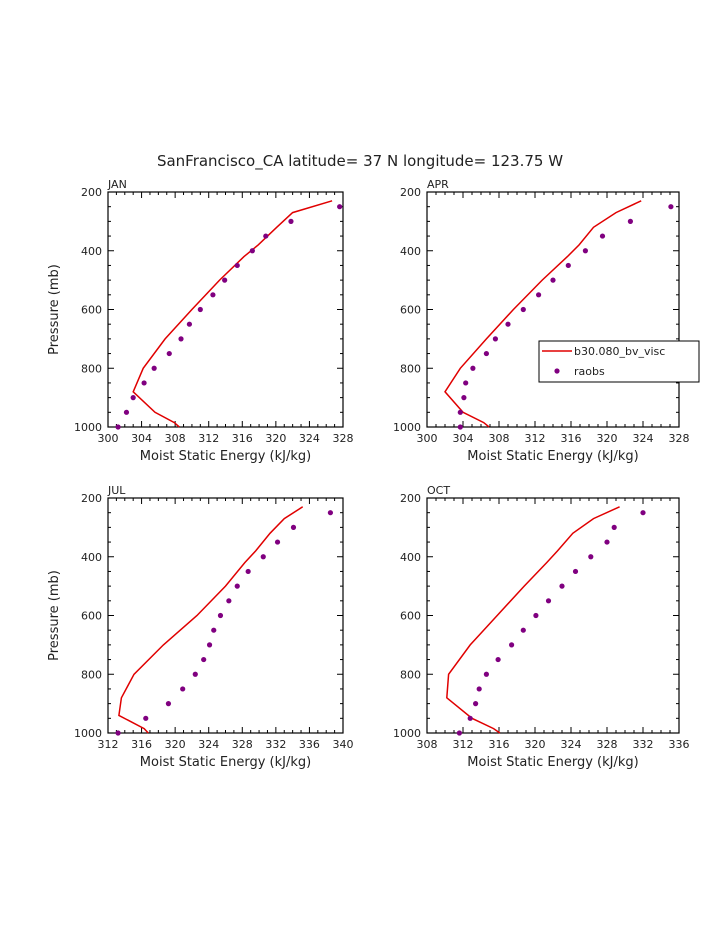  I want to click on panel-label: OCT, so click(438, 490).